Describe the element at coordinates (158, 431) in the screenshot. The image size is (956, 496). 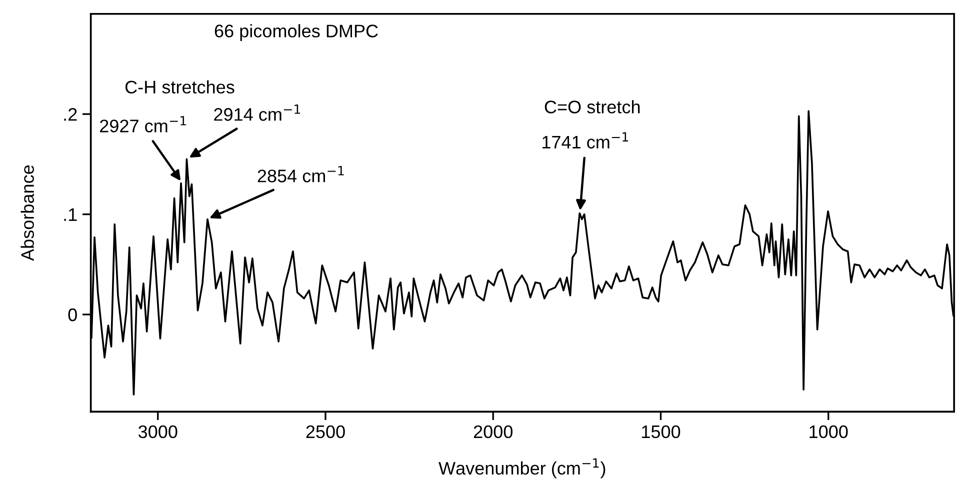
I see `x-tick-label: 3000` at that location.